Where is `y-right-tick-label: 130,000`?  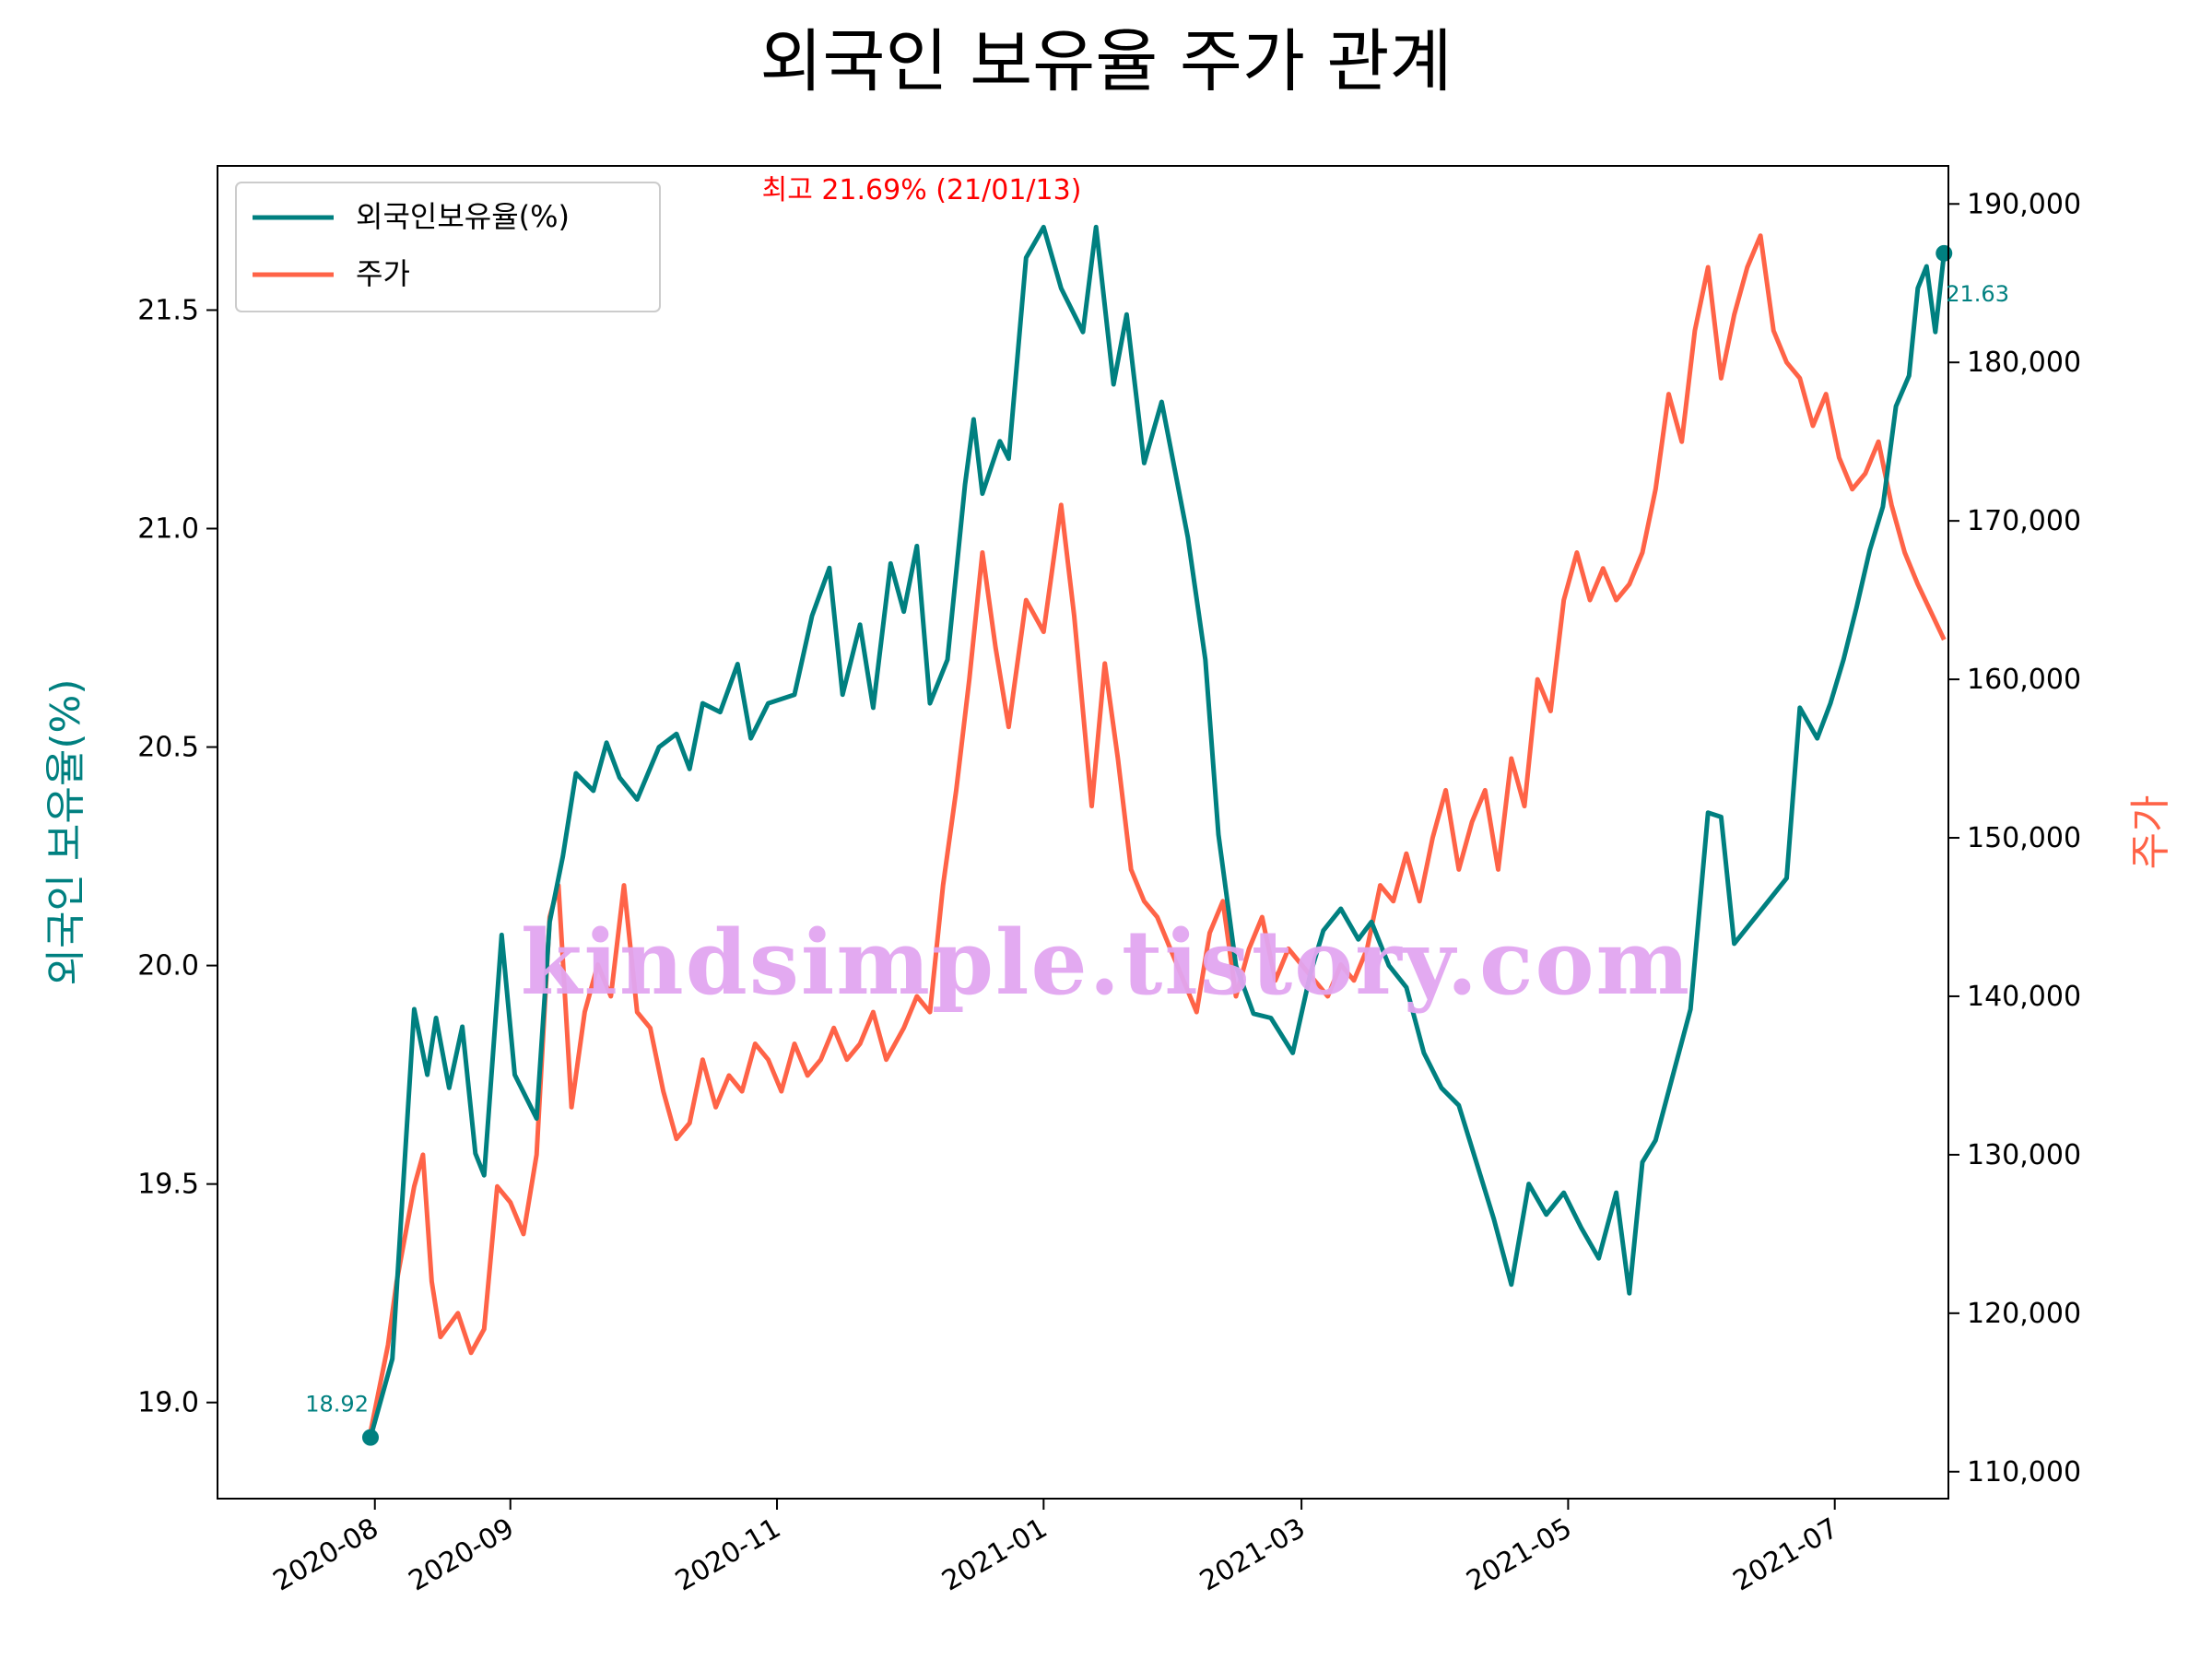 y-right-tick-label: 130,000 is located at coordinates (2024, 1155).